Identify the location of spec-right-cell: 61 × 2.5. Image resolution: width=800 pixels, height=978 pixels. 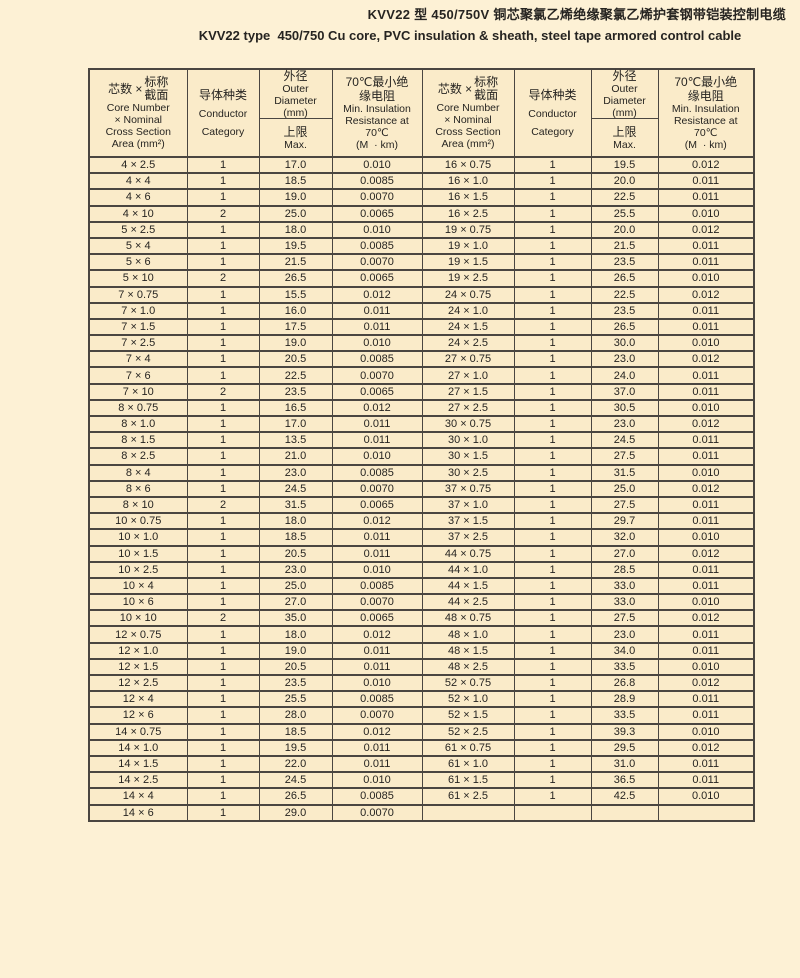
(468, 797).